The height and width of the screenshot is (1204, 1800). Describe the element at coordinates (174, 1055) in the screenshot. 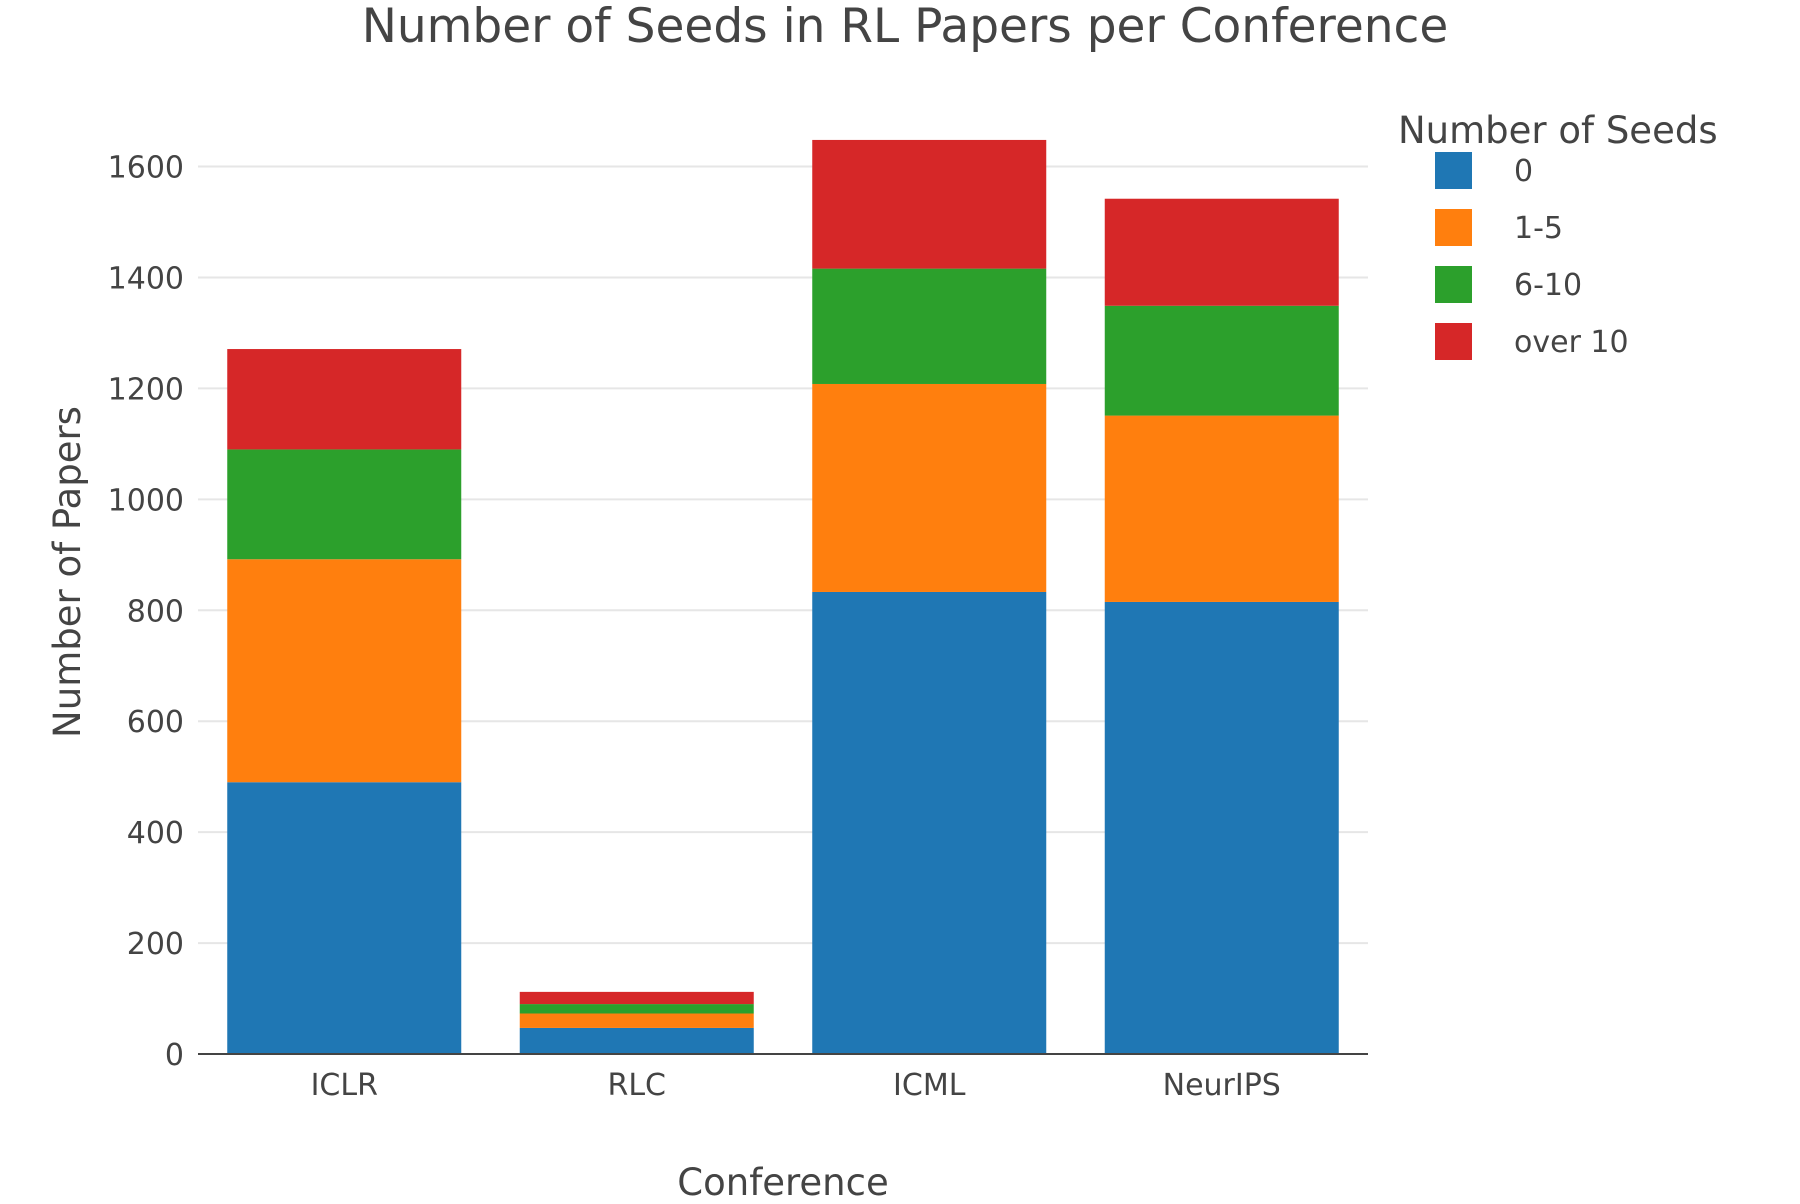

I see `y-tick-label: 0` at that location.